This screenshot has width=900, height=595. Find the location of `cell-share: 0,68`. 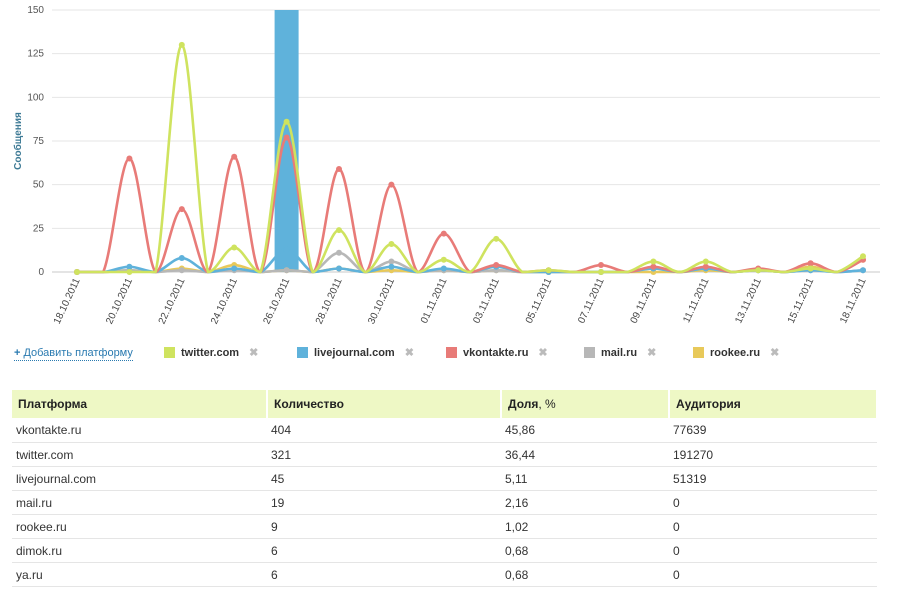

cell-share: 0,68 is located at coordinates (585, 574).